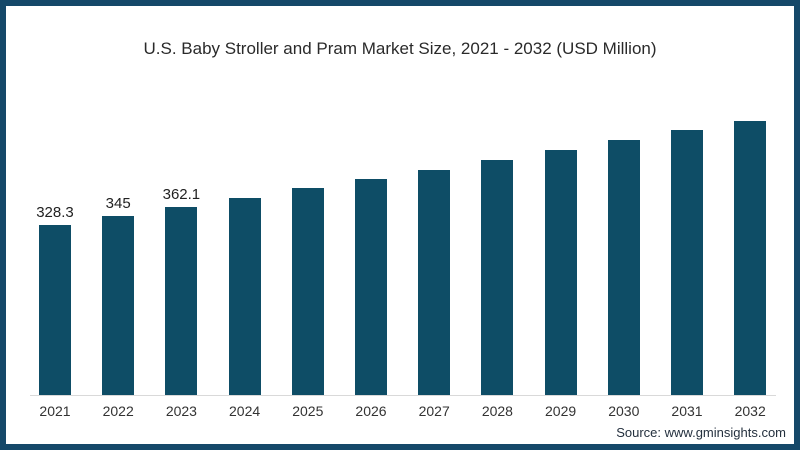 The width and height of the screenshot is (800, 450). Describe the element at coordinates (308, 411) in the screenshot. I see `x-axis-label-2025: 2025` at that location.